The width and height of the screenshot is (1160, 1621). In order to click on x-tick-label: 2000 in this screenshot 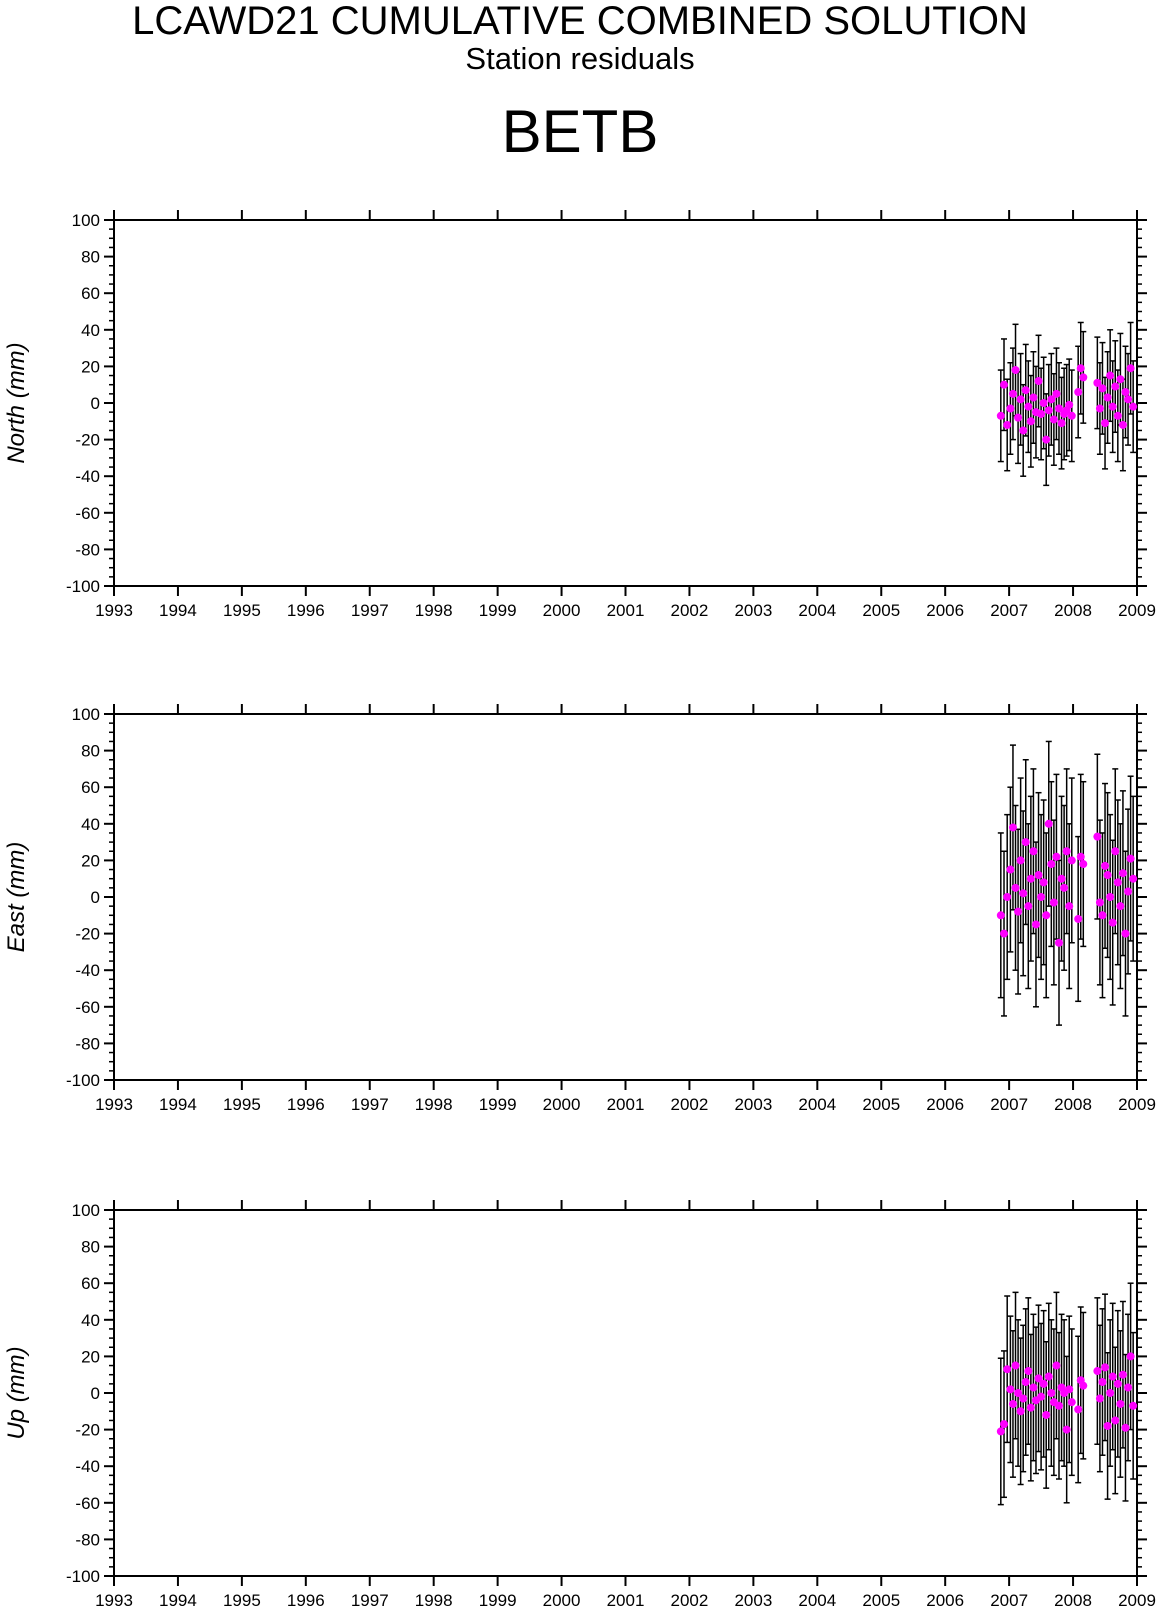, I will do `click(562, 1600)`.